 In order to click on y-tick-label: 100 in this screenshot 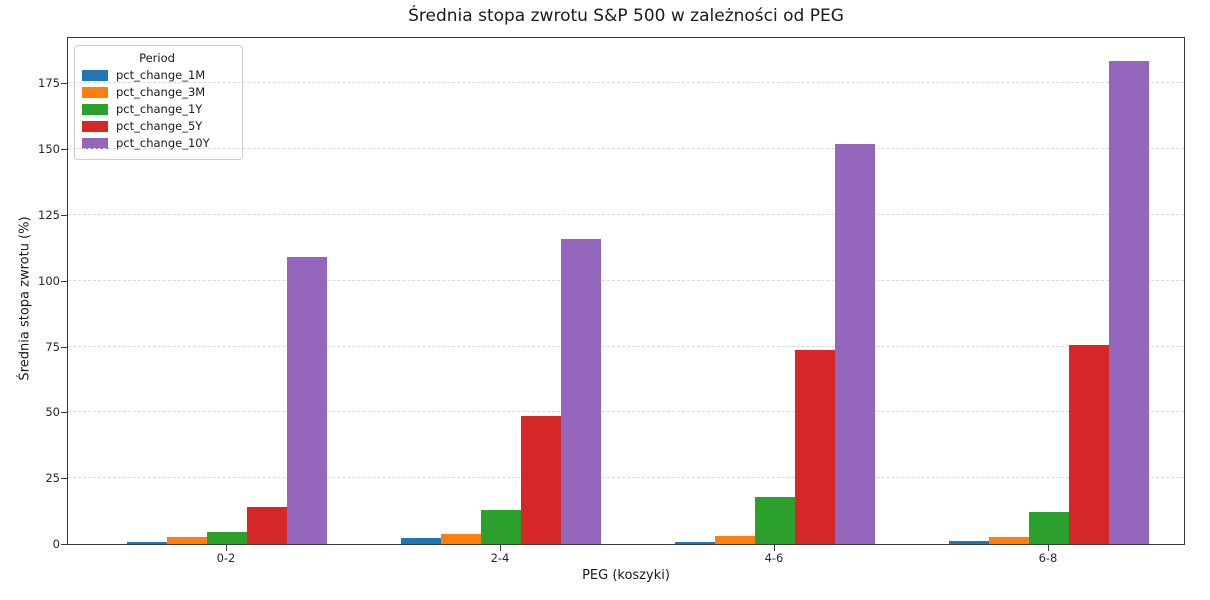, I will do `click(49, 280)`.